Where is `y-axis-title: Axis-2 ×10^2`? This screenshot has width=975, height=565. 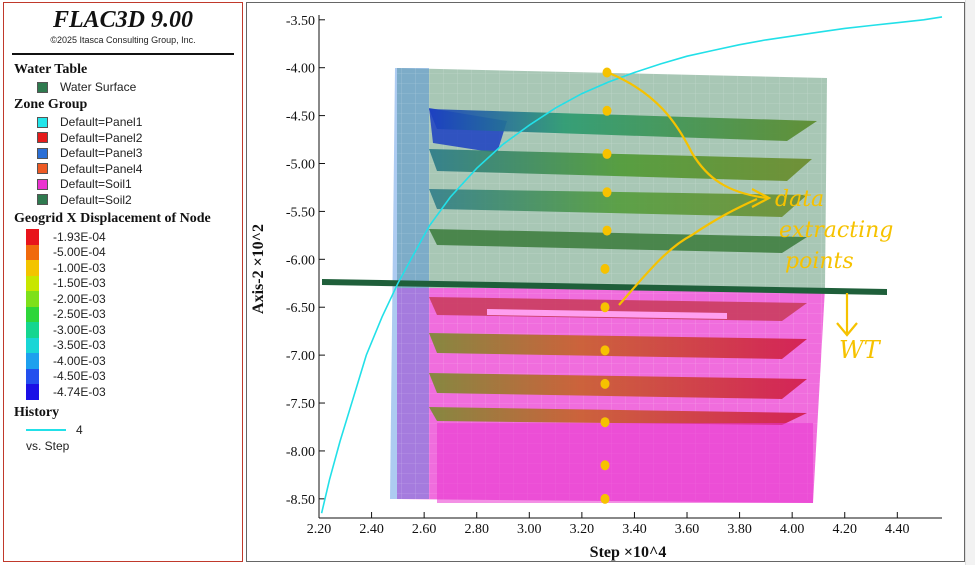
y-axis-title: Axis-2 ×10^2 is located at coordinates (258, 269).